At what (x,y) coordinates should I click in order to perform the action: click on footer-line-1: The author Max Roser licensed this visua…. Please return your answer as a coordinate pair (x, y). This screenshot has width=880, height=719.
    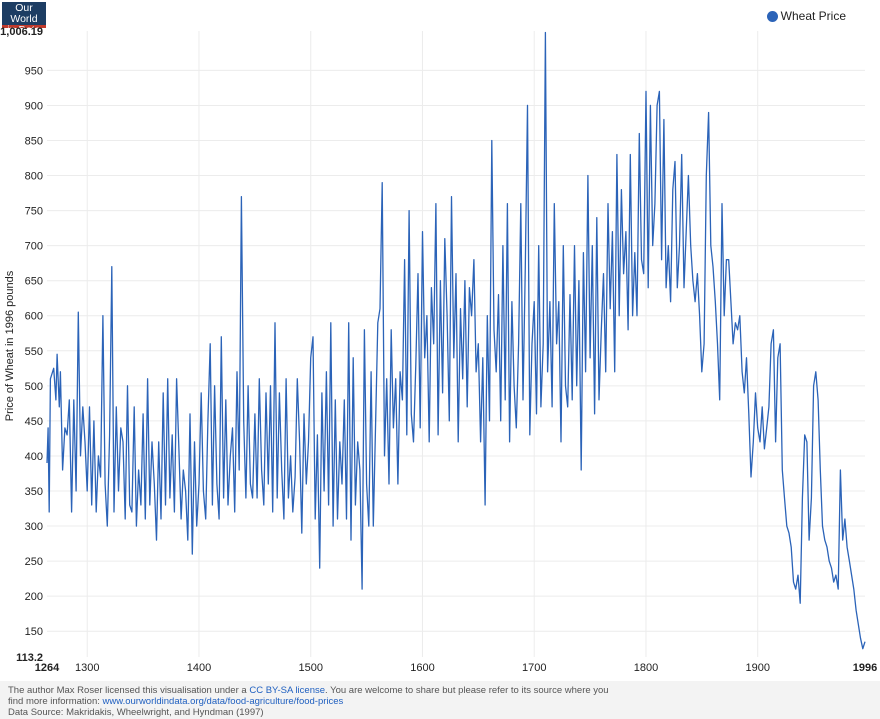
    Looking at the image, I should click on (440, 690).